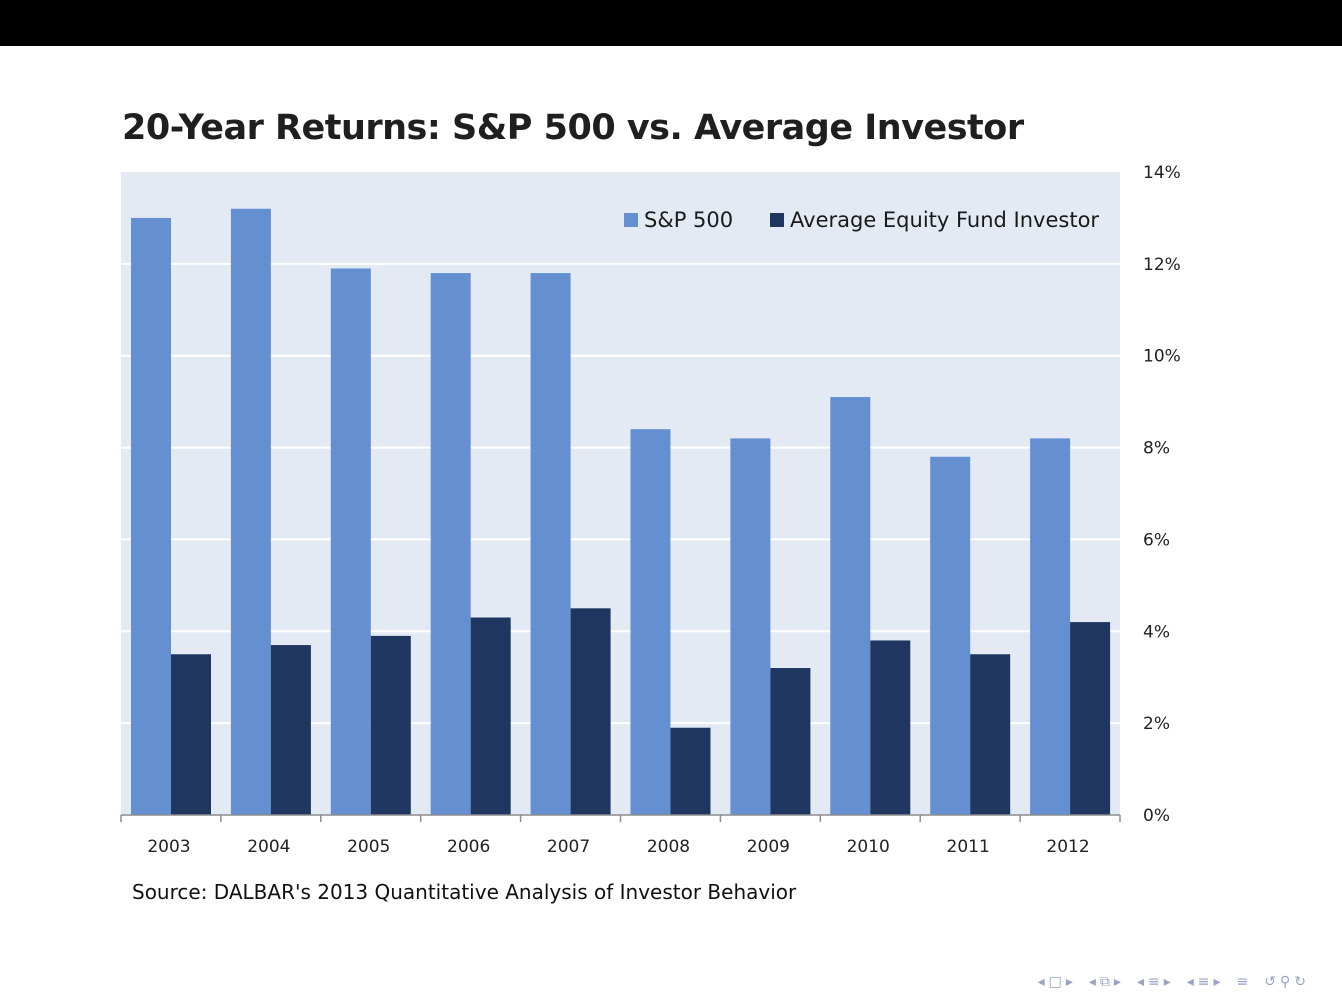 The image size is (1342, 998). I want to click on legend-label-sp500: S&P 500, so click(688, 220).